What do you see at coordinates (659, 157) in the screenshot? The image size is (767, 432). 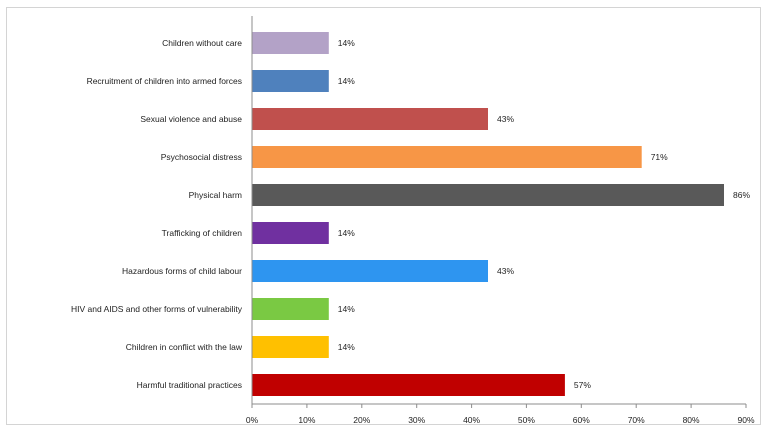 I see `value-label-4: 71%` at bounding box center [659, 157].